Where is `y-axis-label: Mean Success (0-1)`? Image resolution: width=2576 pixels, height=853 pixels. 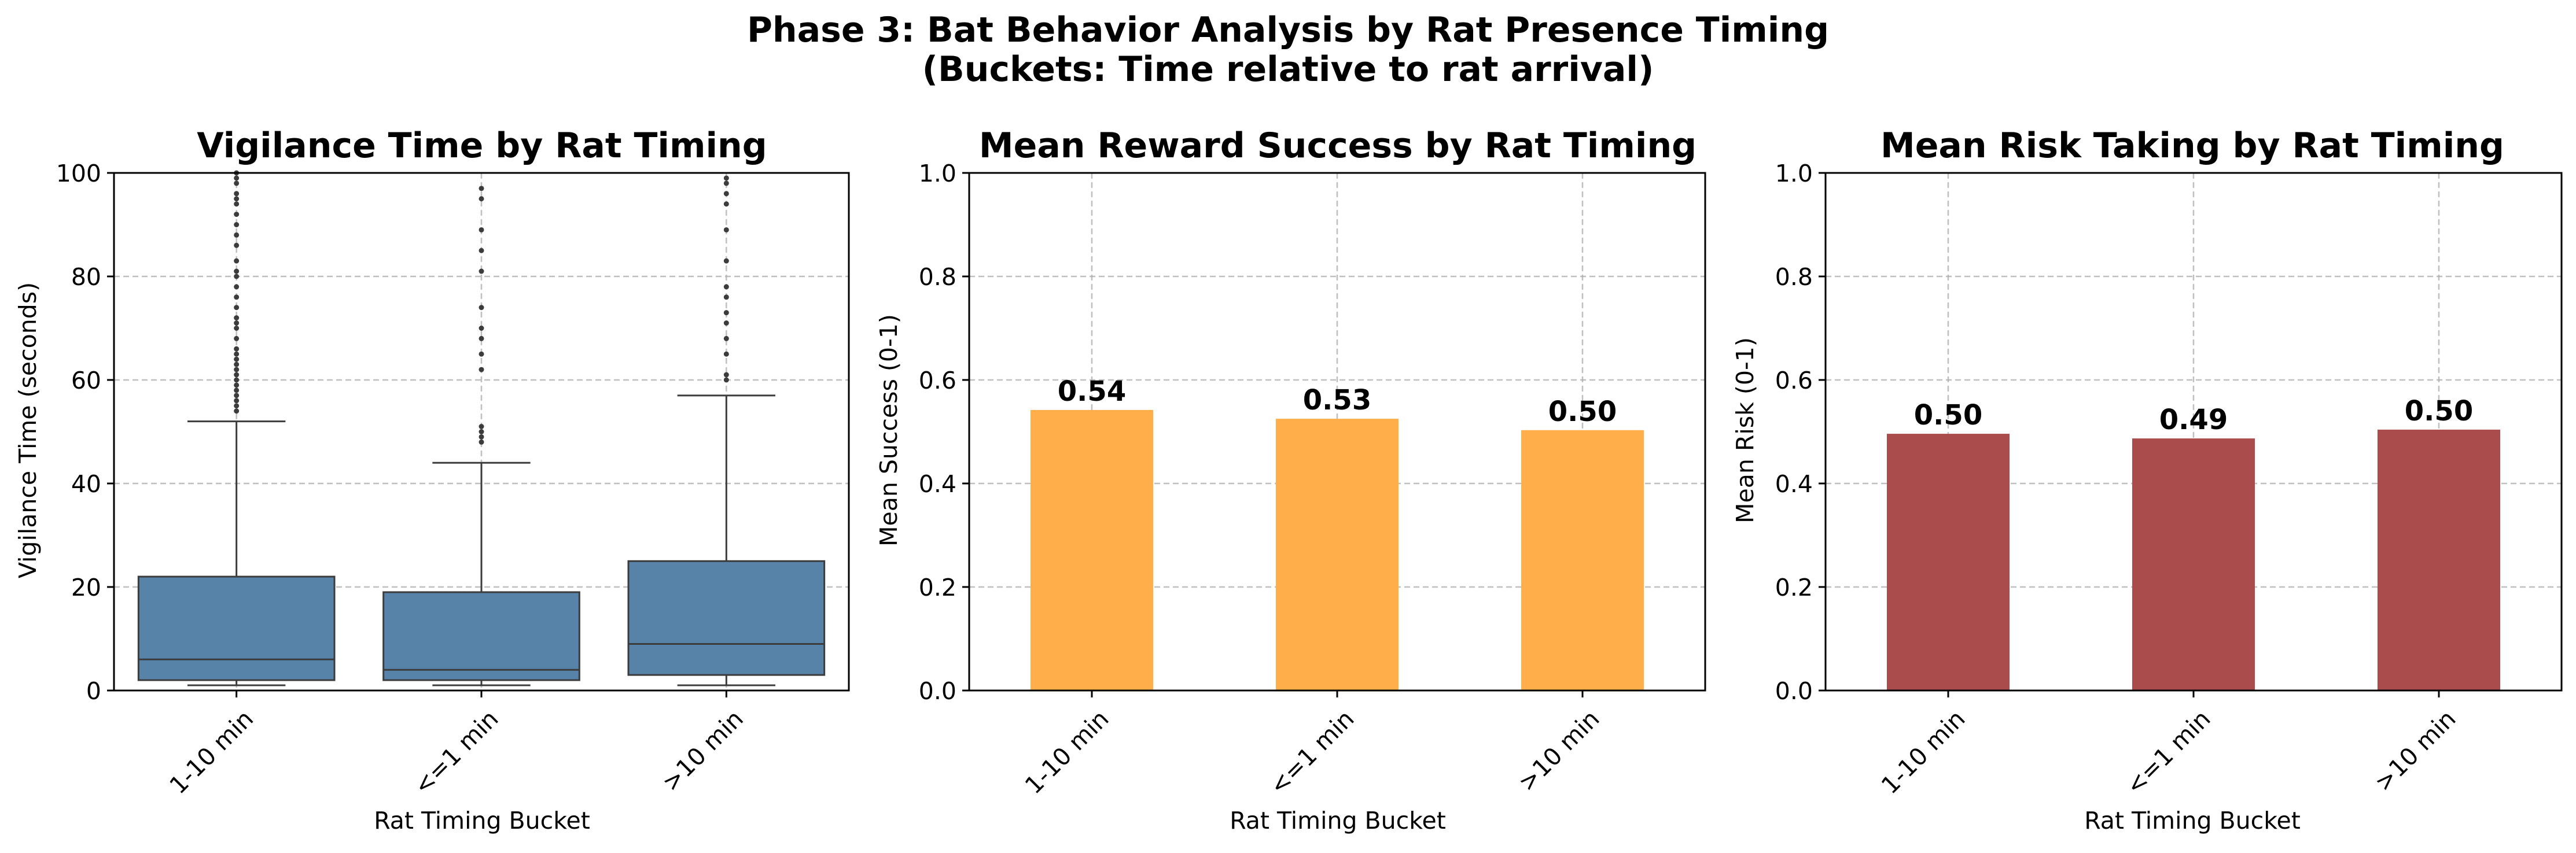
y-axis-label: Mean Success (0-1) is located at coordinates (889, 430).